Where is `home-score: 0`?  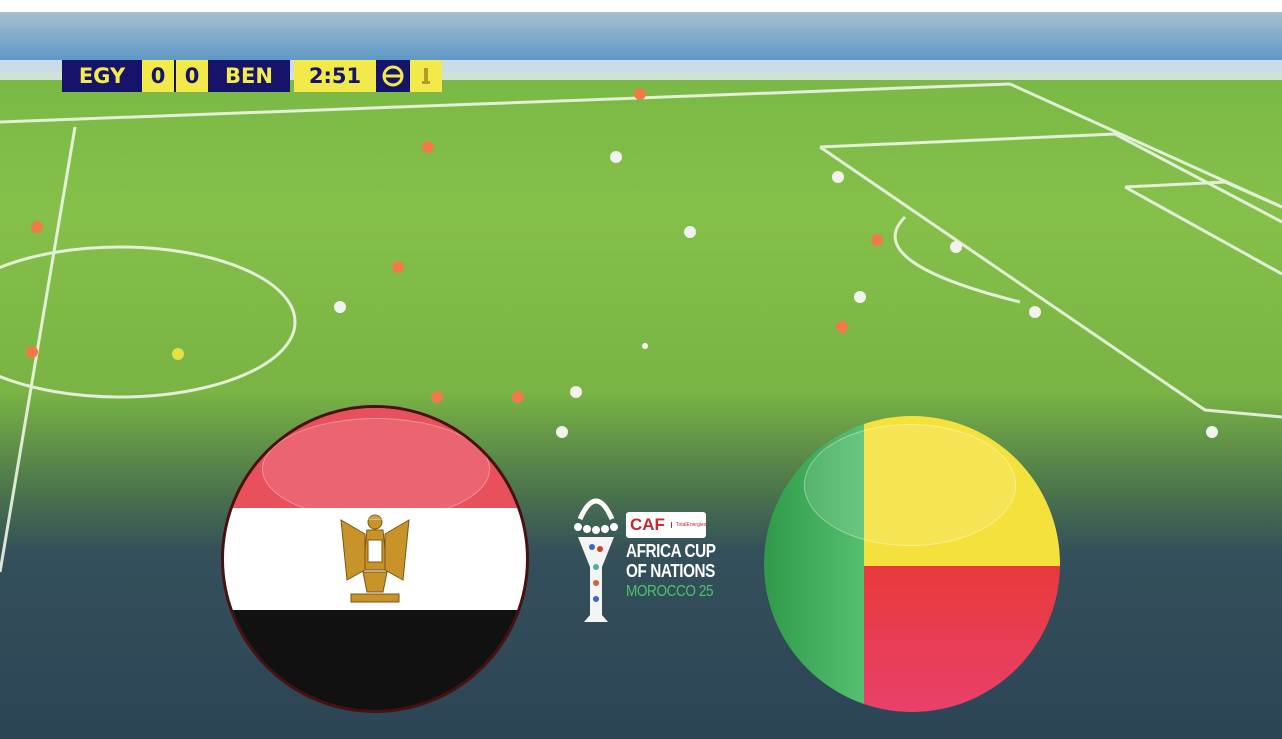 home-score: 0 is located at coordinates (159, 76).